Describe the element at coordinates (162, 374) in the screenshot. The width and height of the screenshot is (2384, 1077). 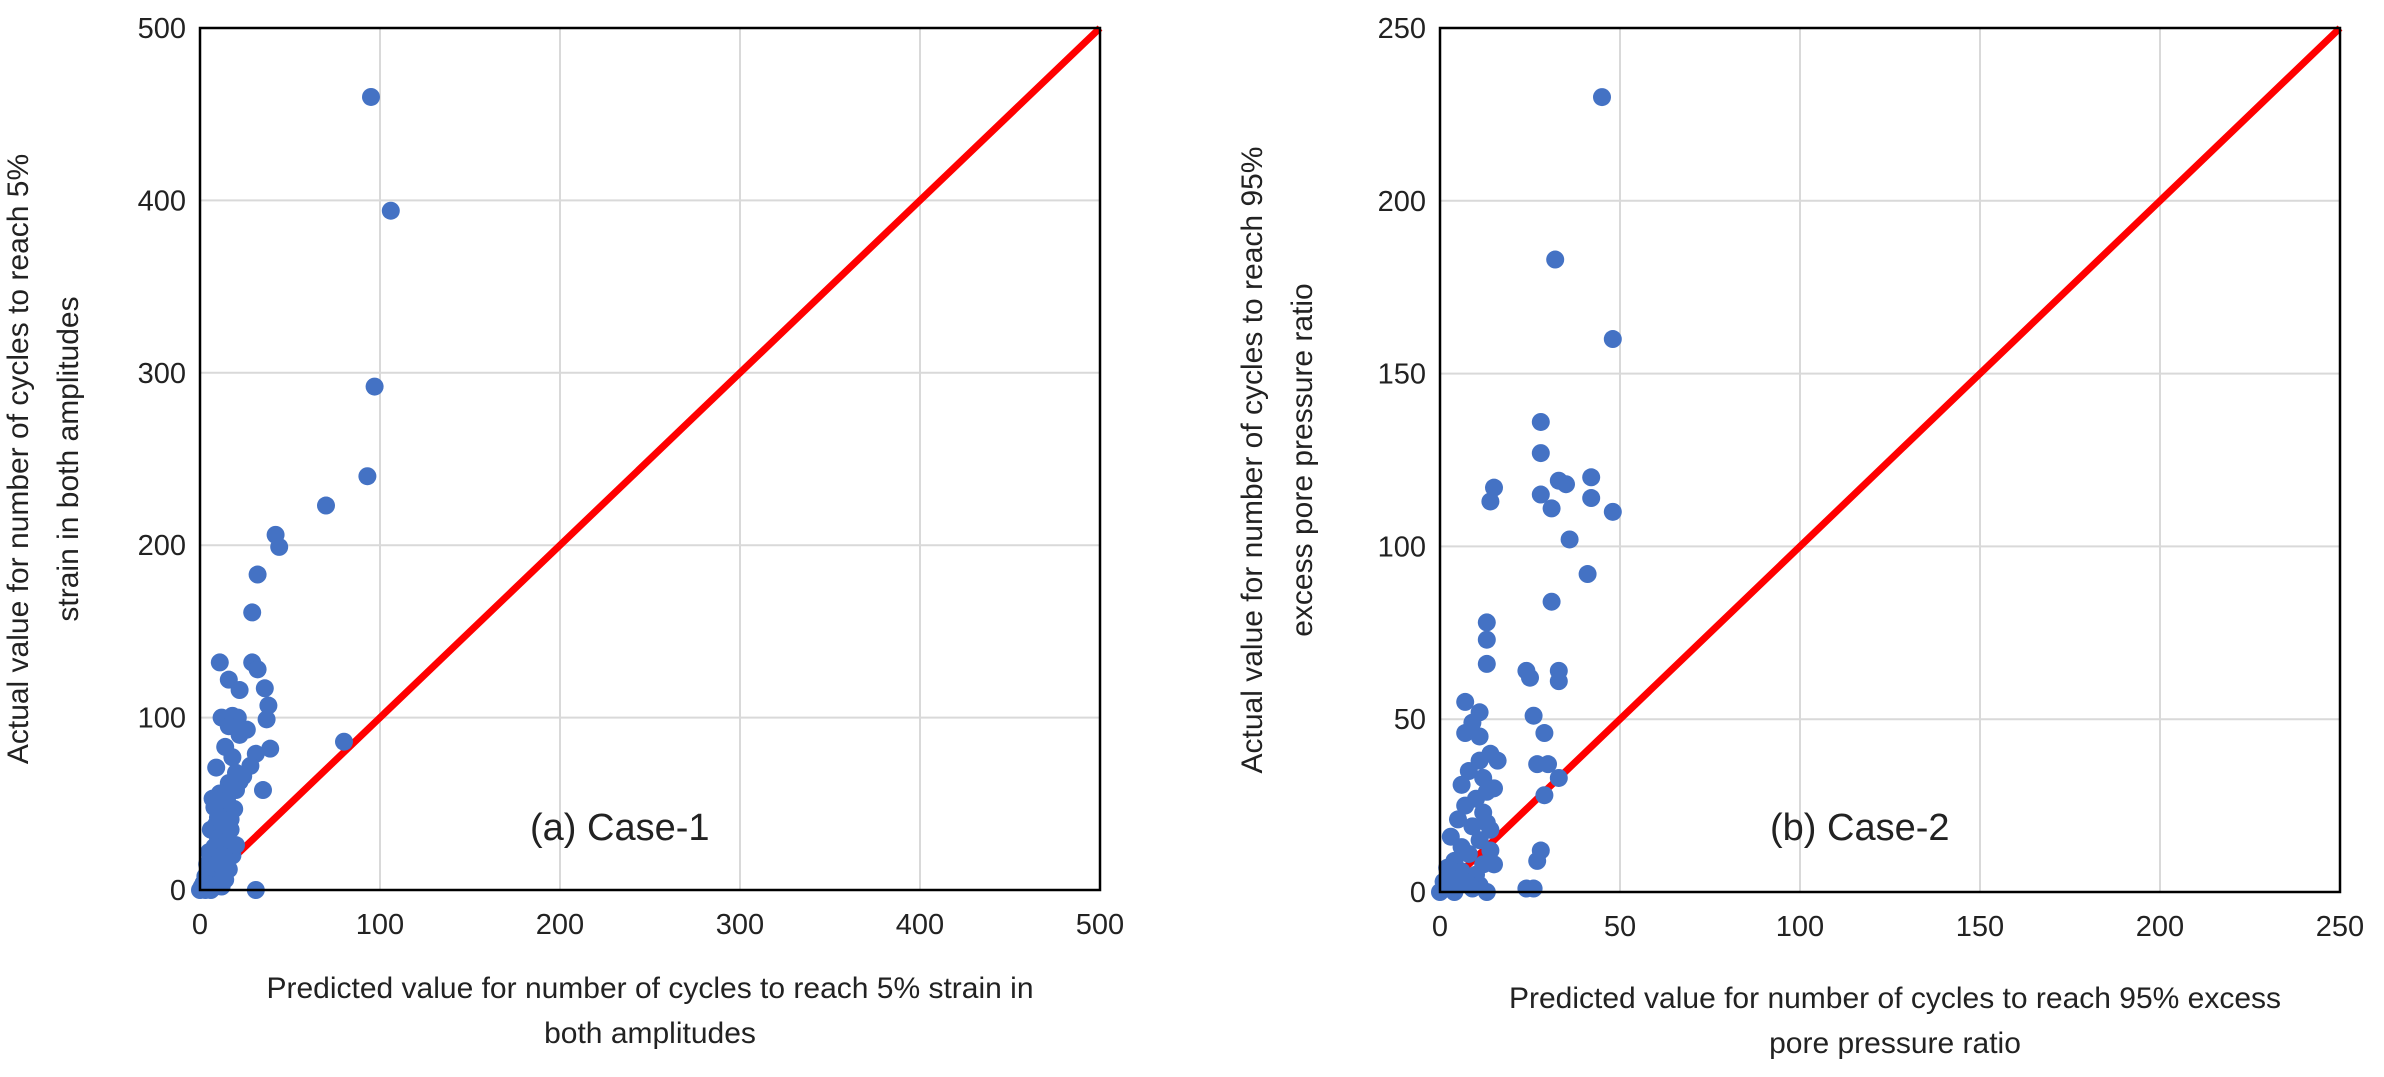
I see `y-tick-label: 300` at that location.